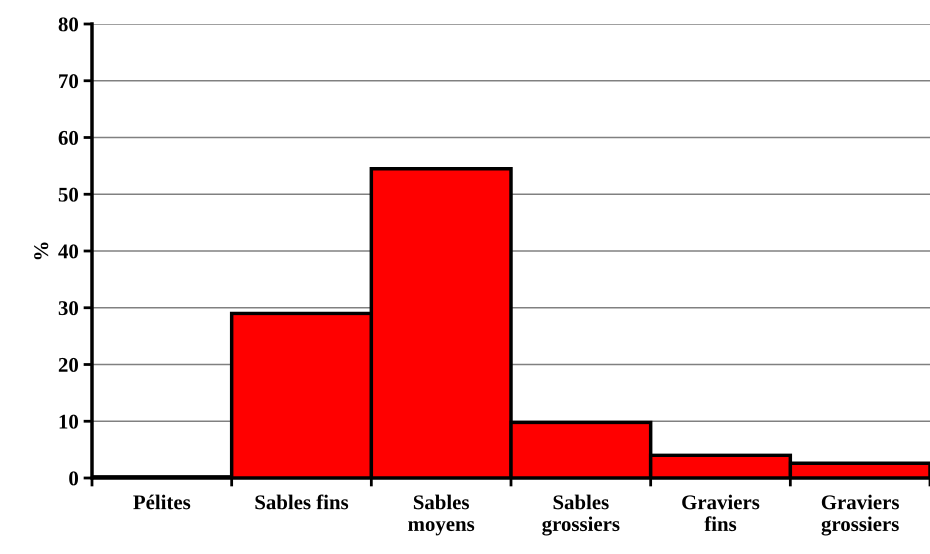  Describe the element at coordinates (68, 81) in the screenshot. I see `y-tick-label: 70` at that location.